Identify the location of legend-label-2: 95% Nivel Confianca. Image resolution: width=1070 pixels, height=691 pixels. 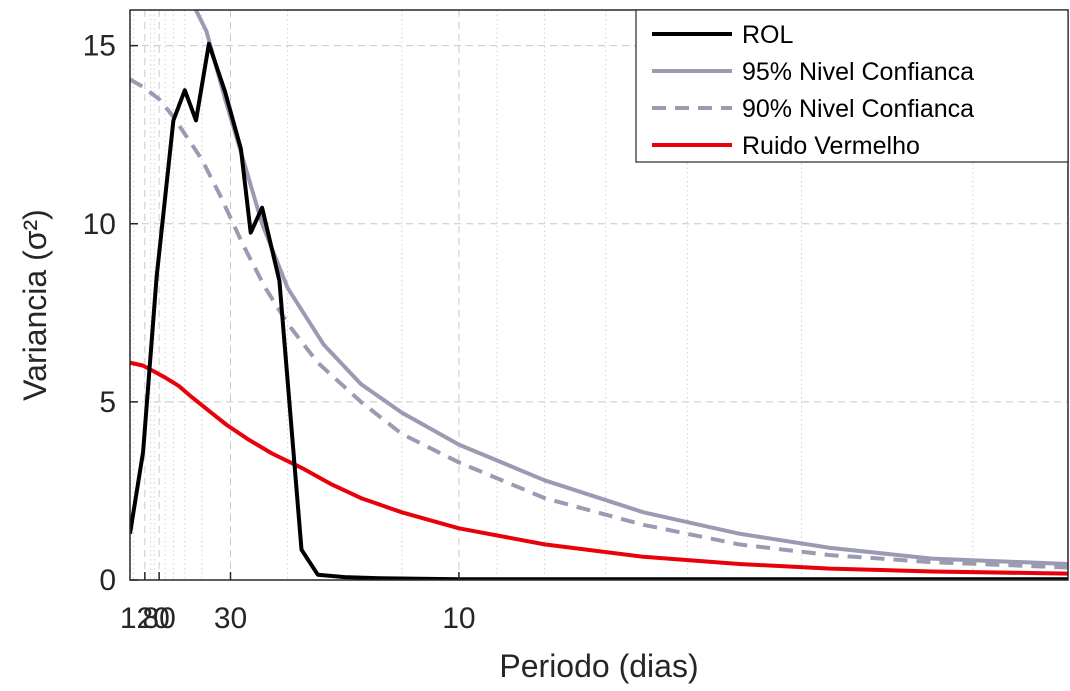
(858, 72).